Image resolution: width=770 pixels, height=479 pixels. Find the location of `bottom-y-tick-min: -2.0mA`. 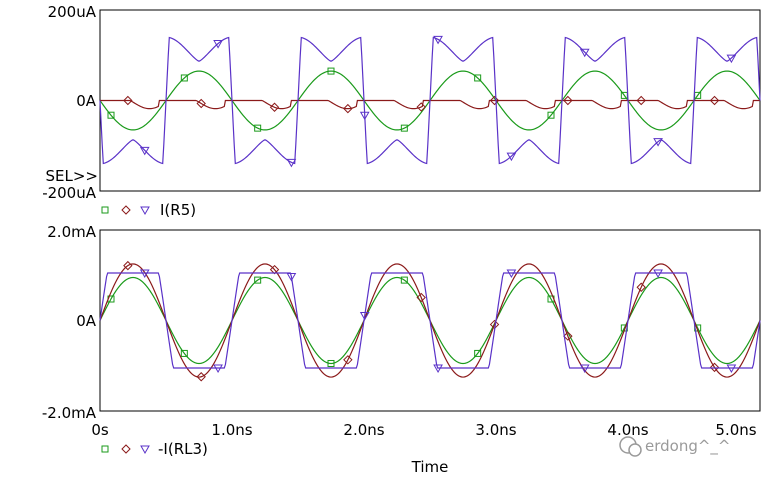

bottom-y-tick-min: -2.0mA is located at coordinates (69, 413).